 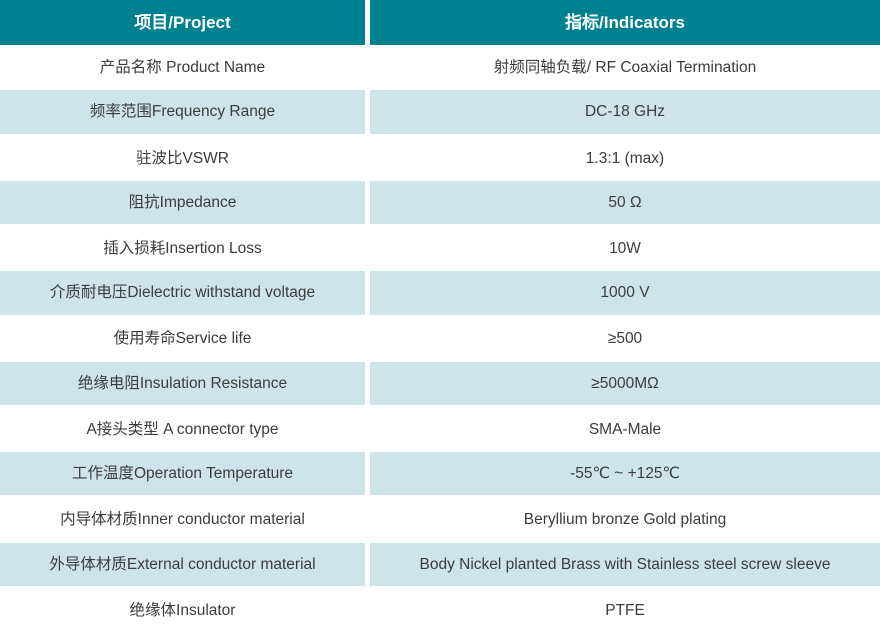 I want to click on project-cell: 使用寿命Service life, so click(x=182, y=339).